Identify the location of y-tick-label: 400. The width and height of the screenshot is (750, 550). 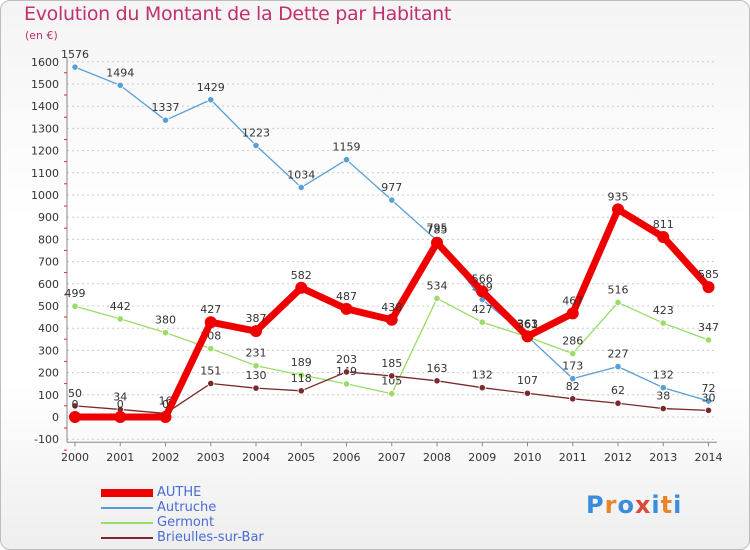
(48, 328).